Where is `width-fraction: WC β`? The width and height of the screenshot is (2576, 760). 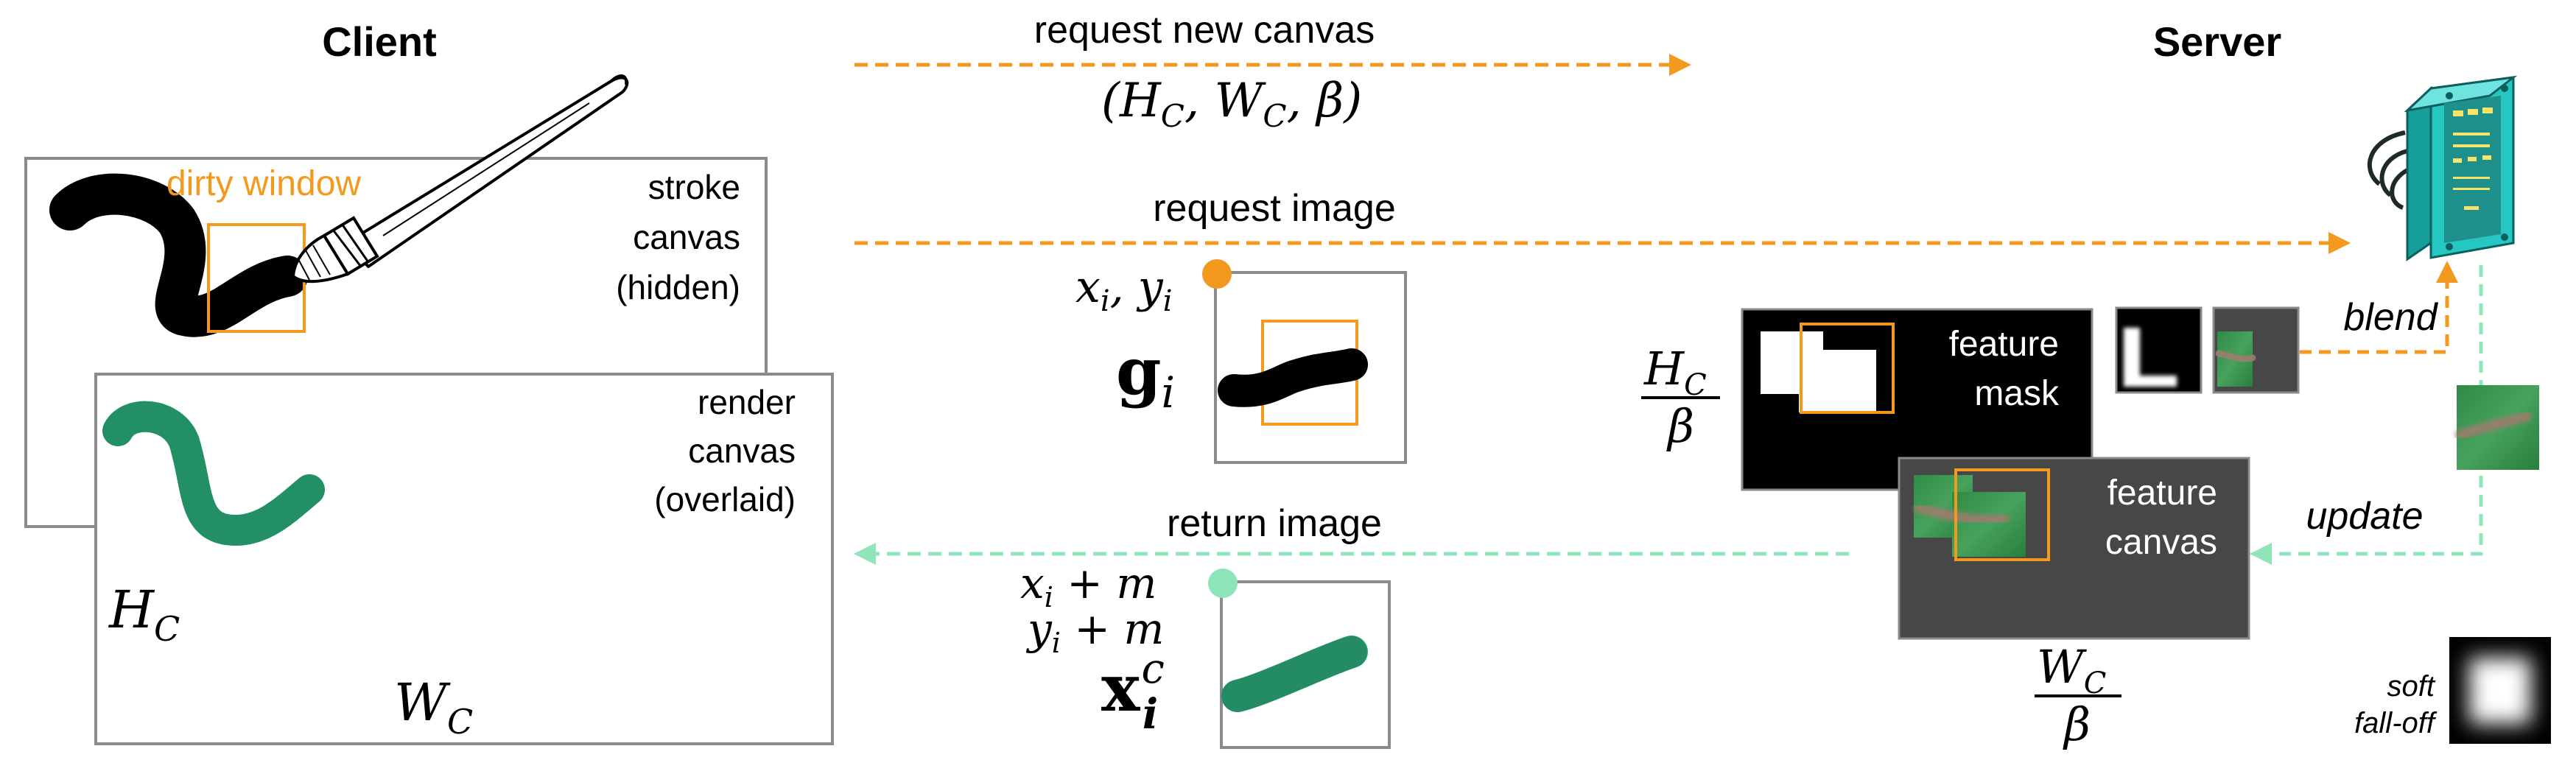 width-fraction: WC β is located at coordinates (2078, 695).